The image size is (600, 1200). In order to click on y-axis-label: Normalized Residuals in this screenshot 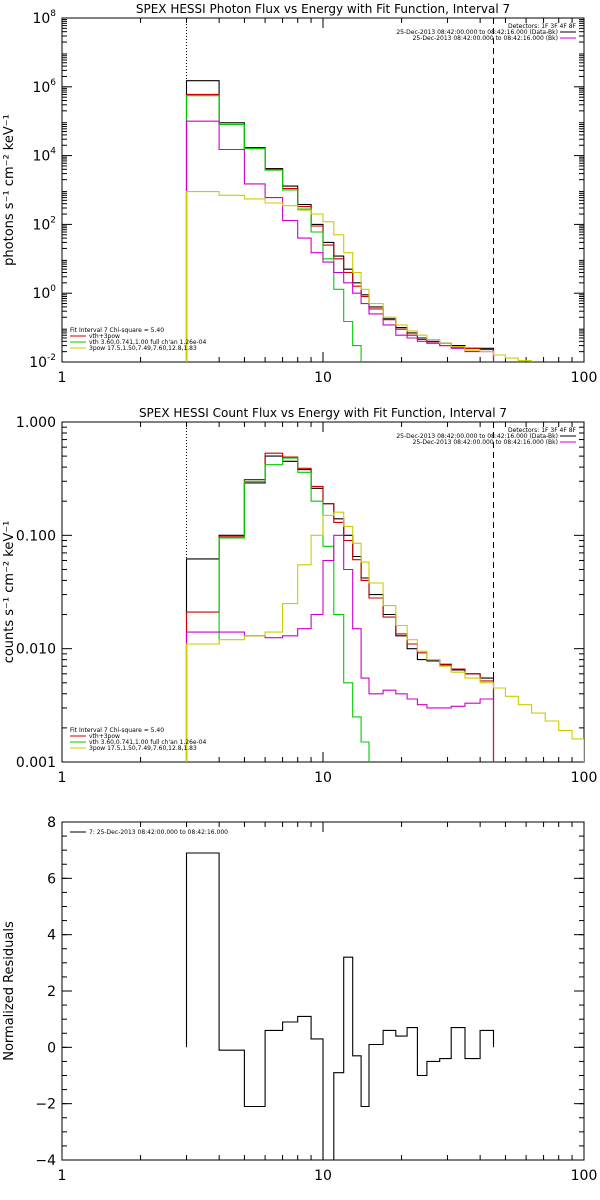, I will do `click(9, 991)`.